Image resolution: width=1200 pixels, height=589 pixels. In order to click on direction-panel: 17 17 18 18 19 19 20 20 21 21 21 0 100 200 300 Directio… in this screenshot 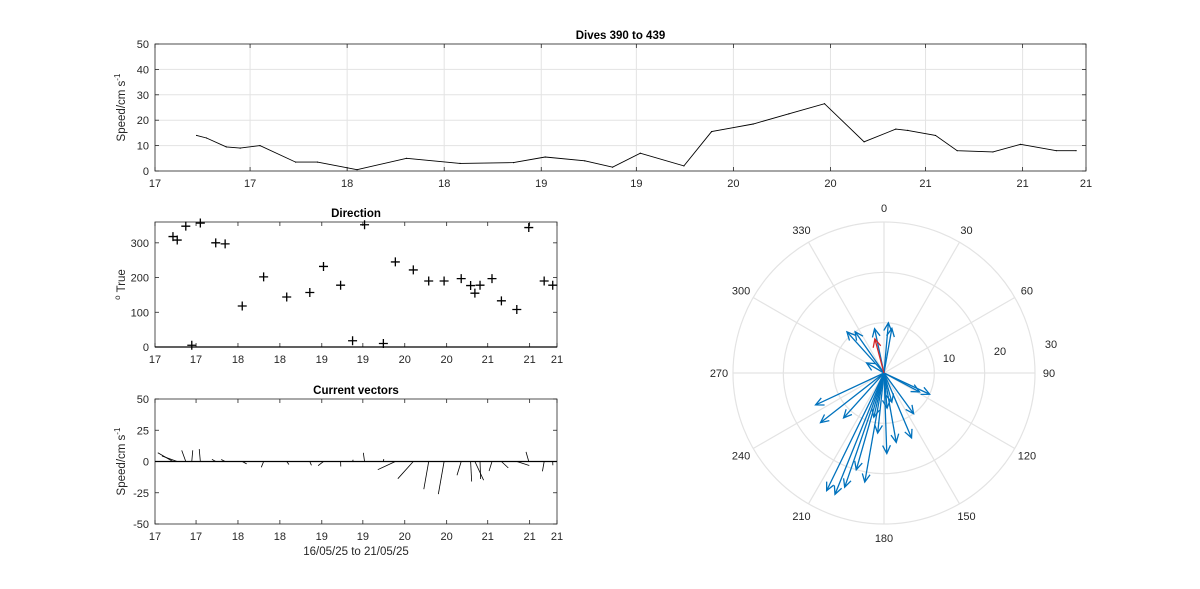, I will do `click(338, 287)`.